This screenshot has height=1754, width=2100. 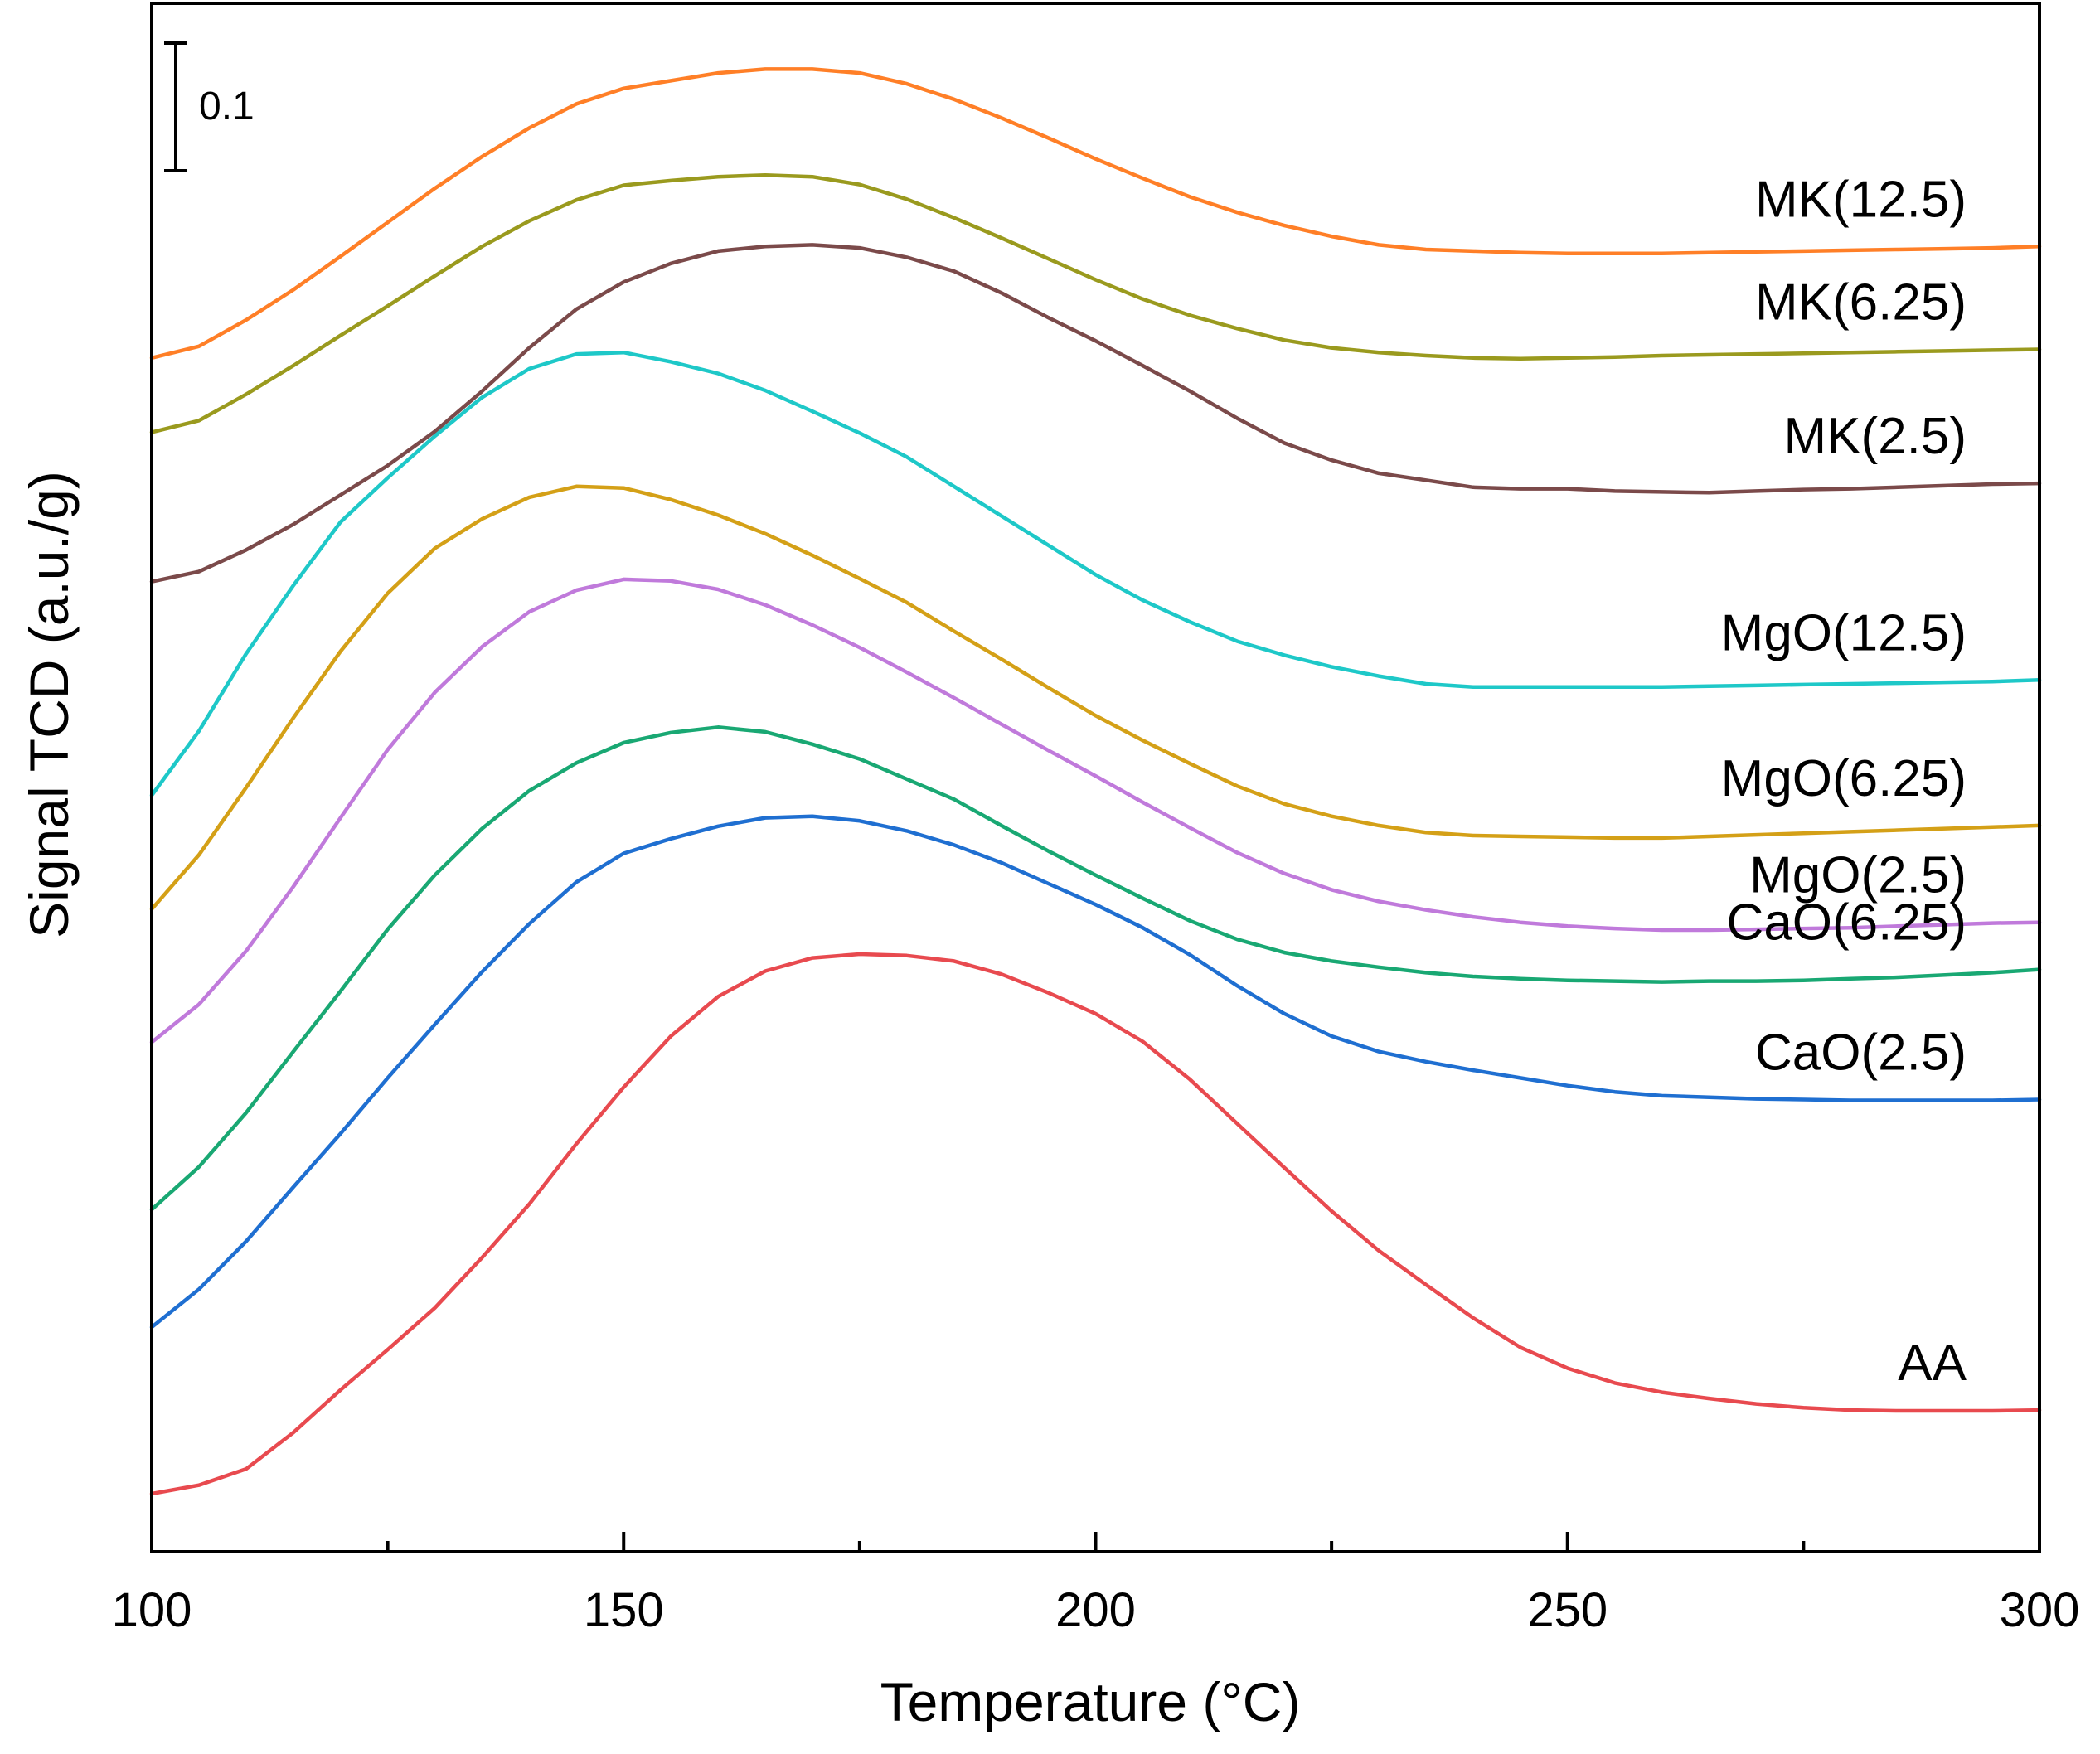 I want to click on series-label-mgo-12-5: MgO(12.5), so click(x=1844, y=632).